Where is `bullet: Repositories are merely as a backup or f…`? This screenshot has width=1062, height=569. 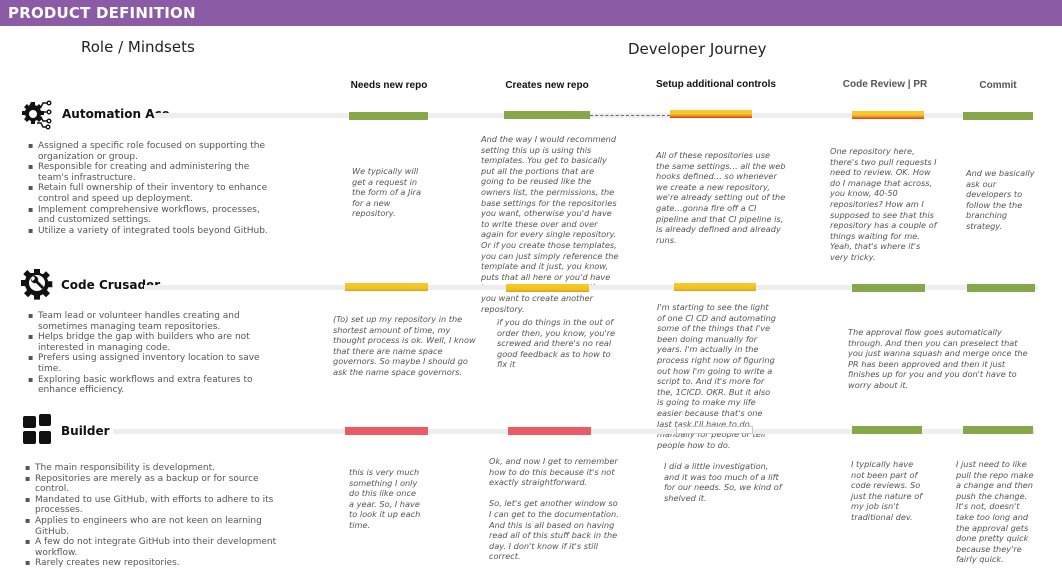 bullet: Repositories are merely as a backup or f… is located at coordinates (155, 484).